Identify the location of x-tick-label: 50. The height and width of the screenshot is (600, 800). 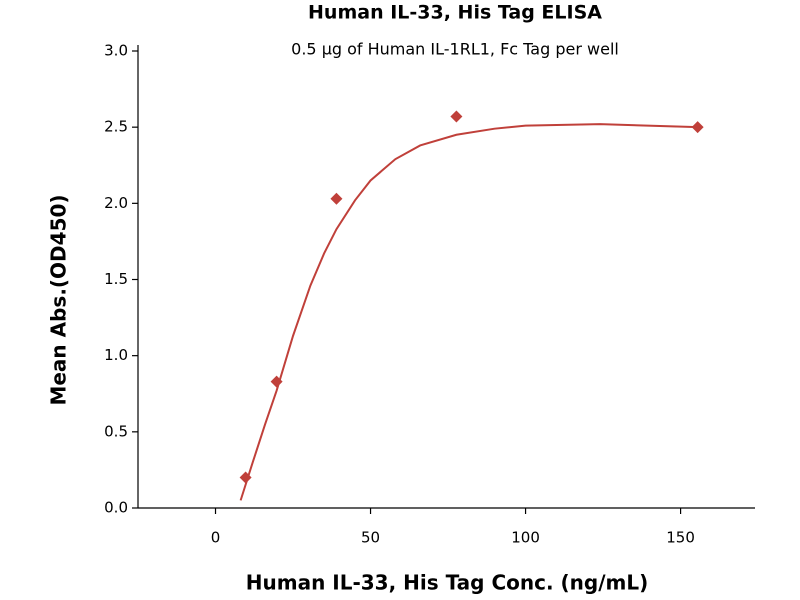
(370, 538).